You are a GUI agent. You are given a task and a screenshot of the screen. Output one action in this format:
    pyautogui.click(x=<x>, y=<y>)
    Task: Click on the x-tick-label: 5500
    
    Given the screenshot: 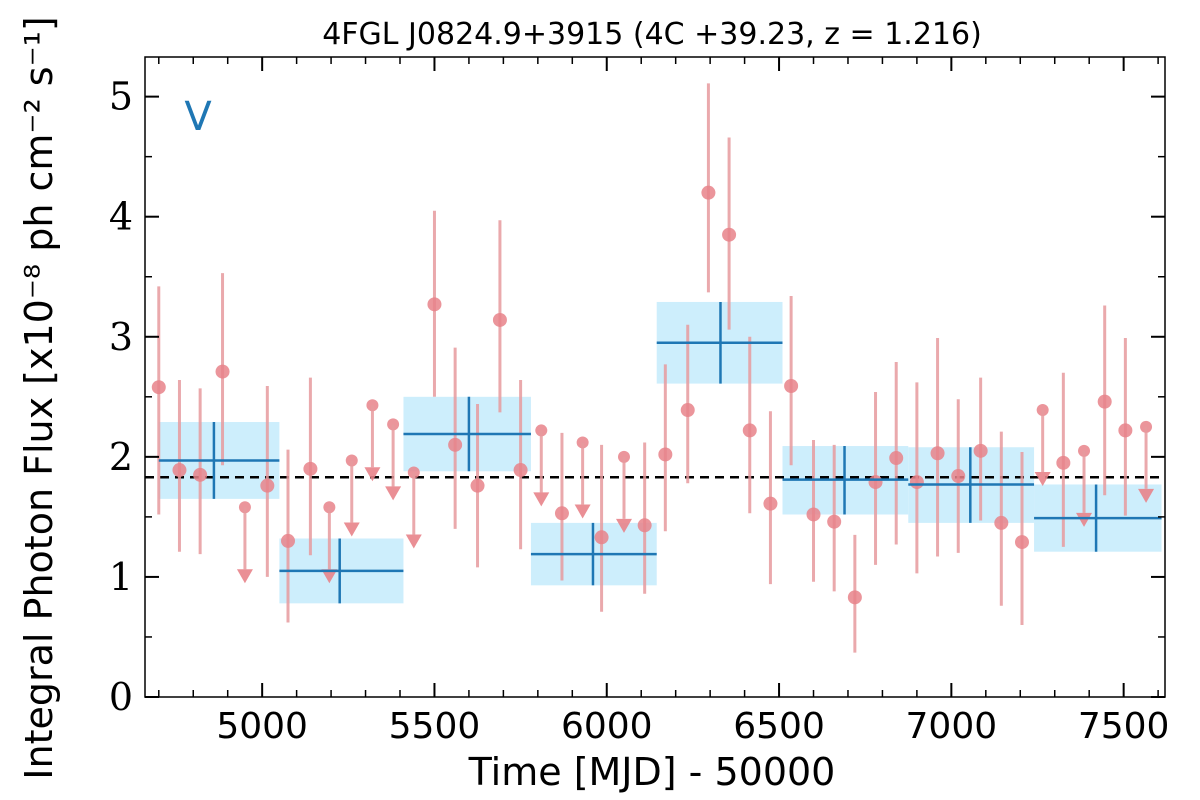 What is the action you would take?
    pyautogui.click(x=435, y=726)
    